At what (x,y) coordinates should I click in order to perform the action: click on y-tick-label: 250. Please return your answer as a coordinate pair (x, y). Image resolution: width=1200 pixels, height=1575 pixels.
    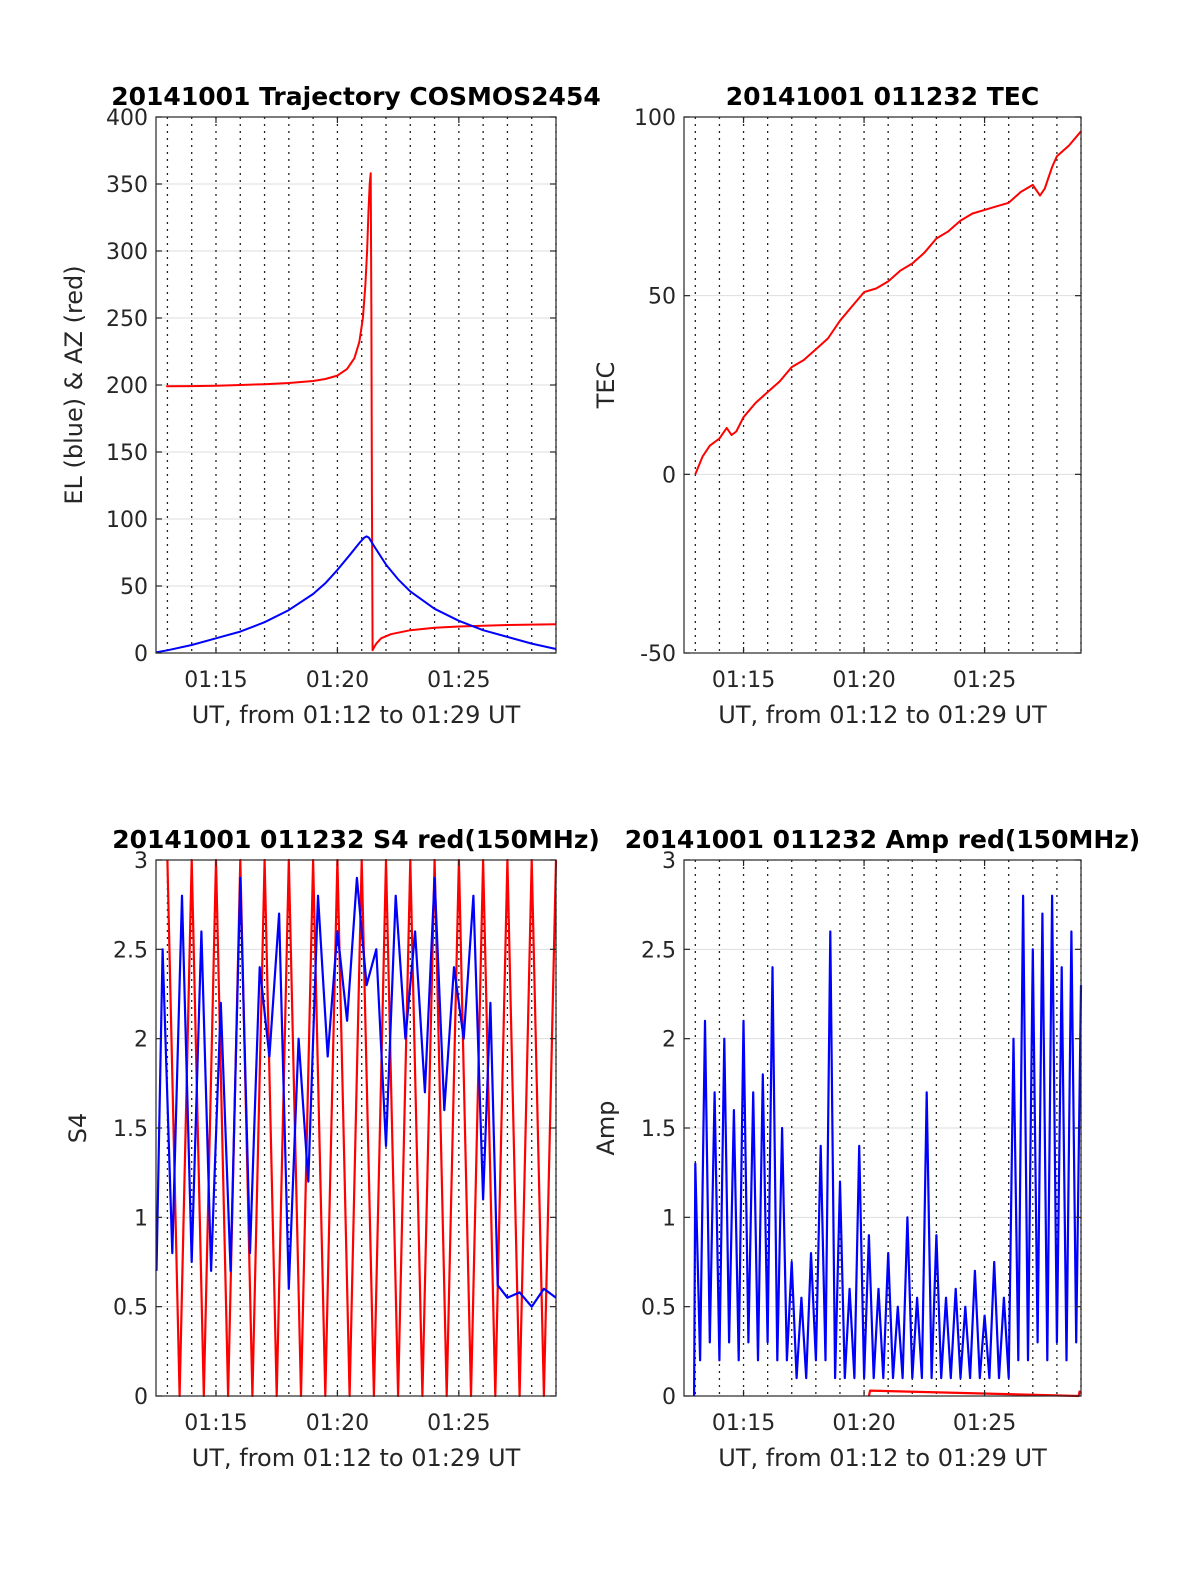
    Looking at the image, I should click on (127, 319).